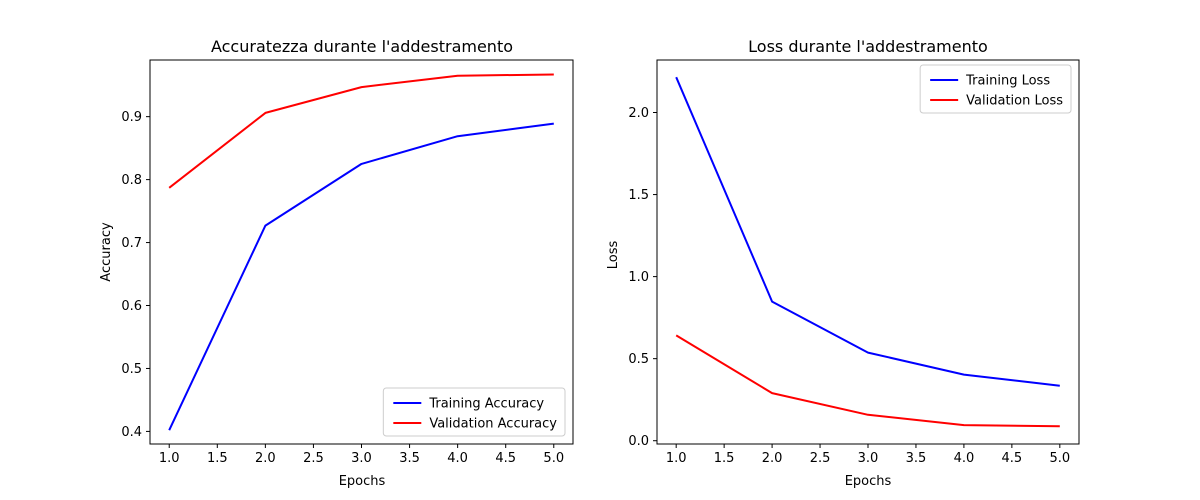 This screenshot has width=1200, height=500. Describe the element at coordinates (486, 404) in the screenshot. I see `accuracy-legend-label-1: Training Accuracy` at that location.